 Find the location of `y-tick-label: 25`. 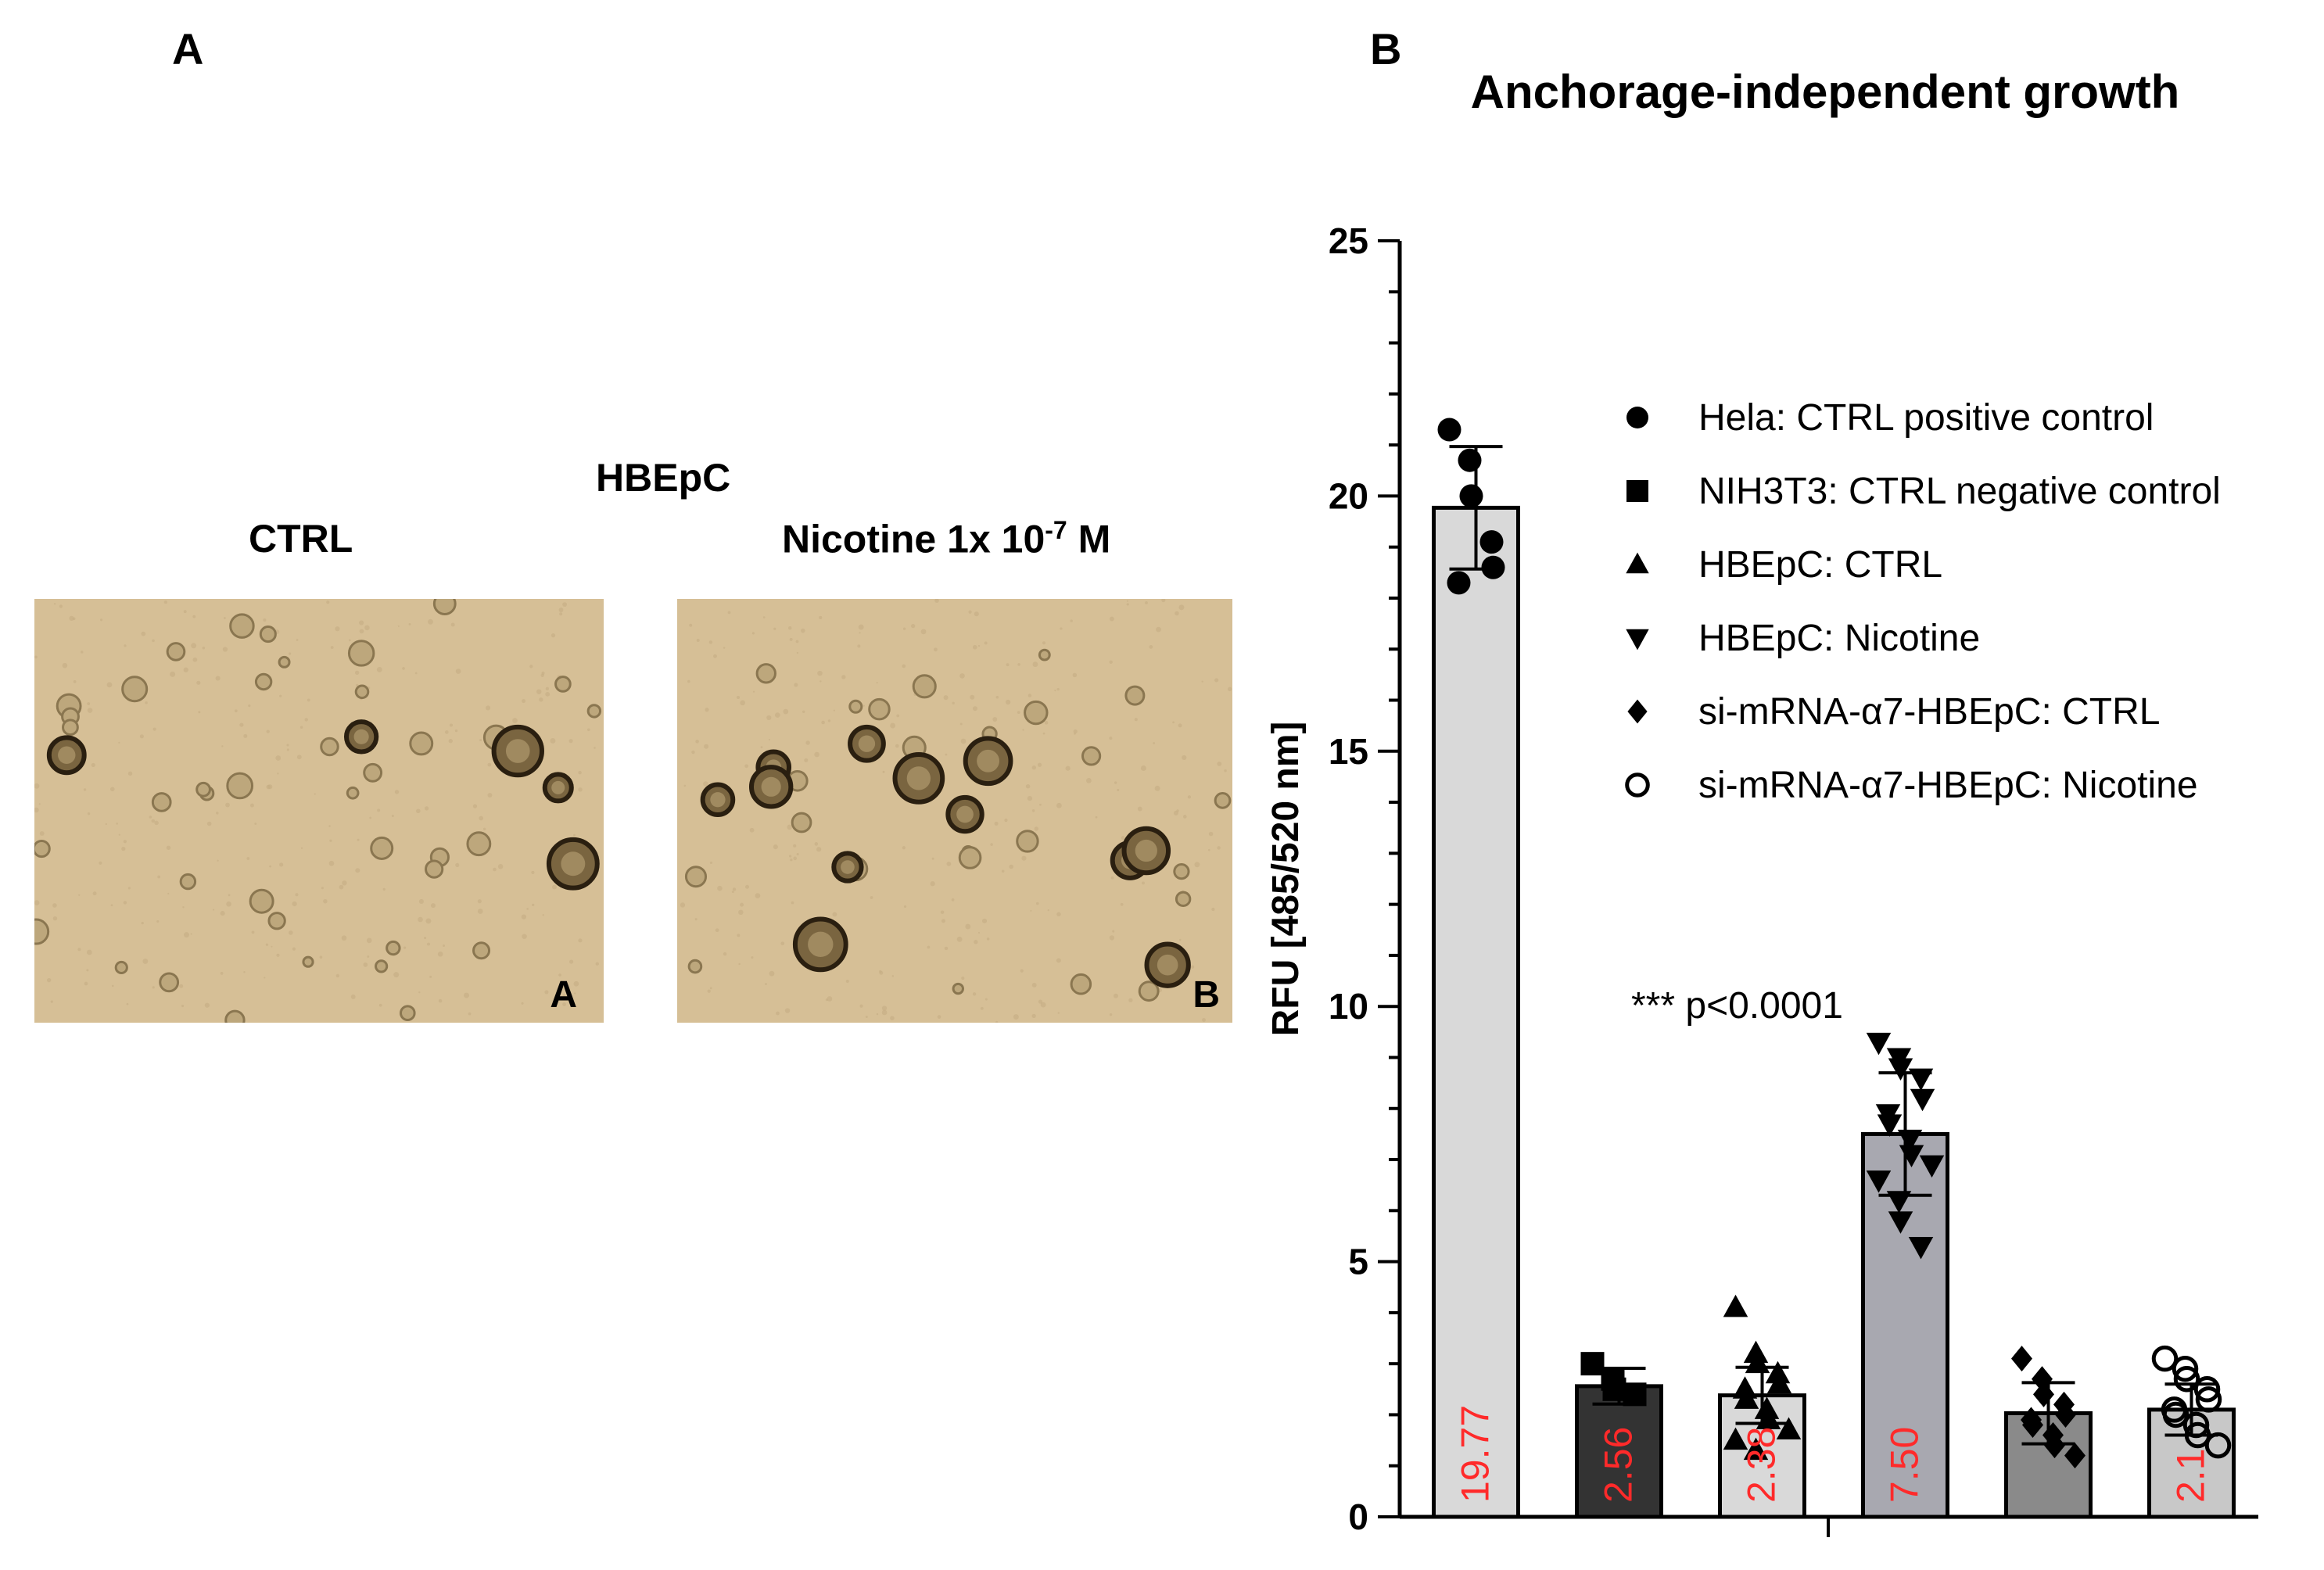

y-tick-label: 25 is located at coordinates (1348, 240).